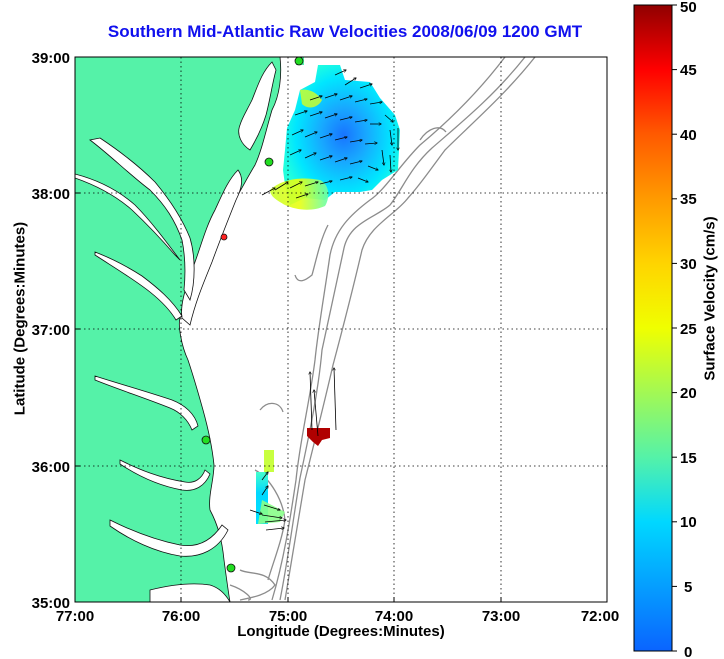 This screenshot has height=659, width=724. I want to click on colorbar-tick-label: 10, so click(688, 522).